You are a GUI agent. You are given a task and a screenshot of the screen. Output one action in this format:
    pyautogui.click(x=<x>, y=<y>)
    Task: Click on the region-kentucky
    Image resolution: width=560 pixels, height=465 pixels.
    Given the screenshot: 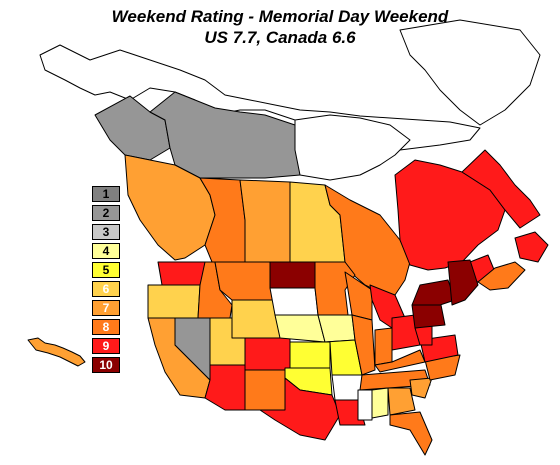 What is the action you would take?
    pyautogui.click(x=400, y=361)
    